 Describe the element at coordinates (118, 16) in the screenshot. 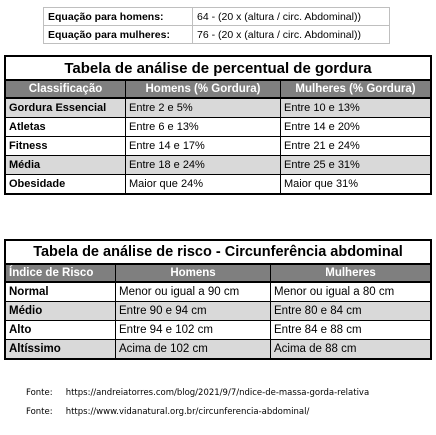

I see `equation-label: Equação para homens:` at that location.